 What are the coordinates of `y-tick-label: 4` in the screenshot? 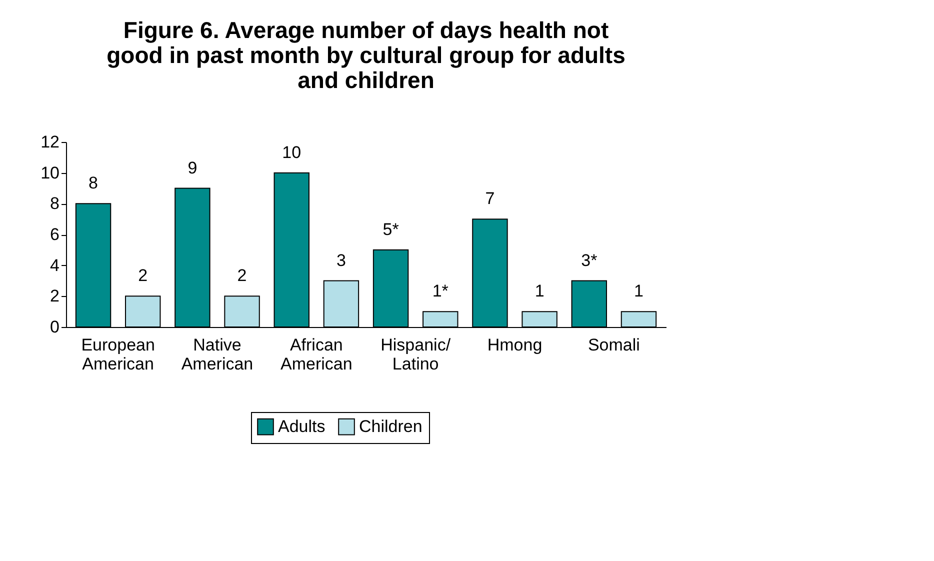 It's located at (55, 265).